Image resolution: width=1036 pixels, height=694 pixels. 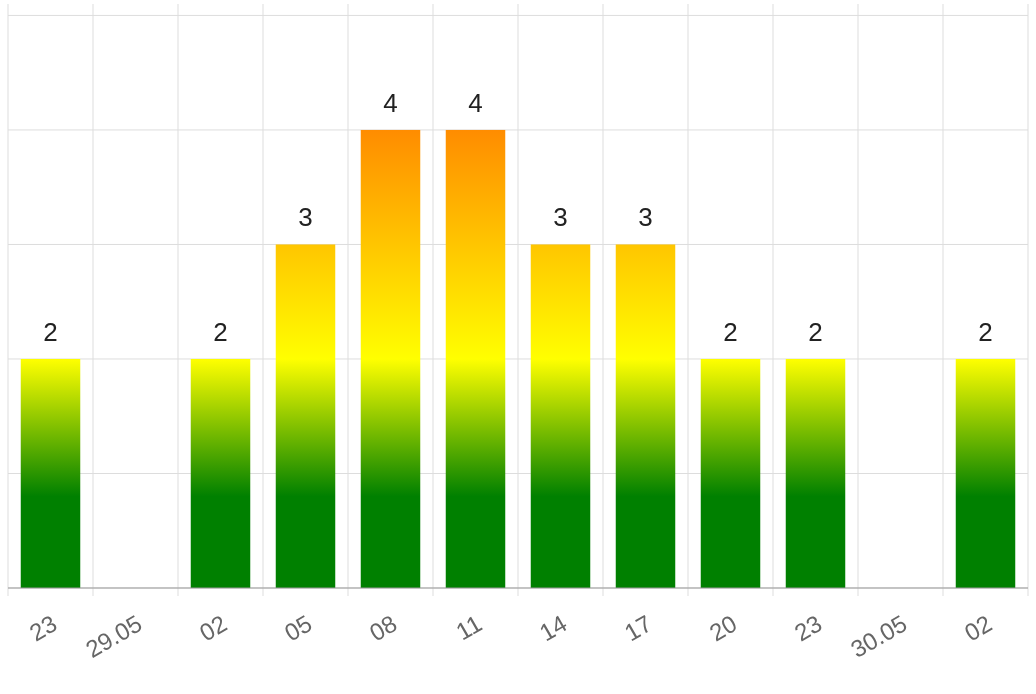 I want to click on x-tick-label: 05, so click(x=298, y=628).